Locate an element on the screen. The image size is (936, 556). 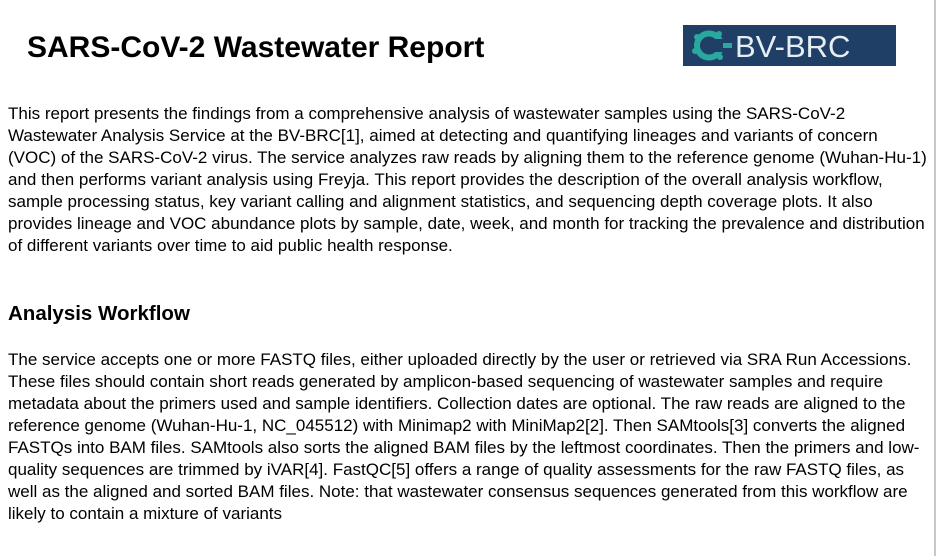
scrollbar-edge is located at coordinates (935, 278).